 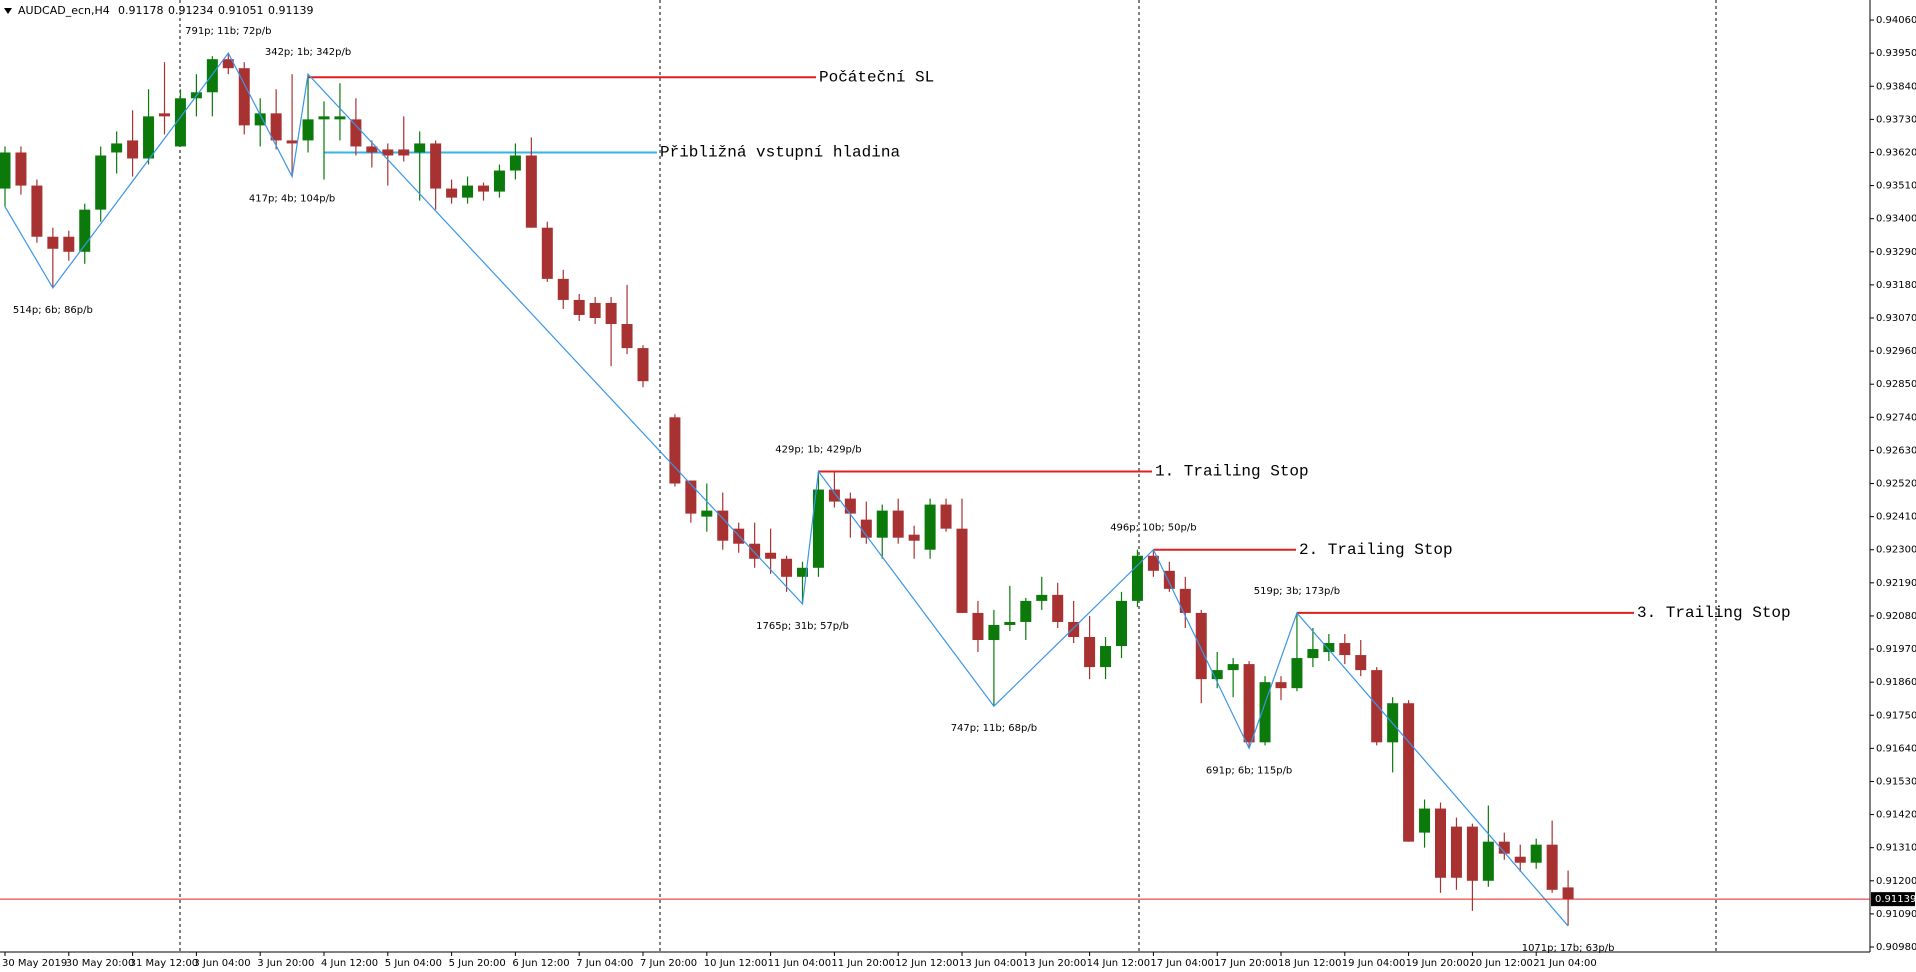 I want to click on y-tick-label: 0.93950, so click(x=1896, y=53).